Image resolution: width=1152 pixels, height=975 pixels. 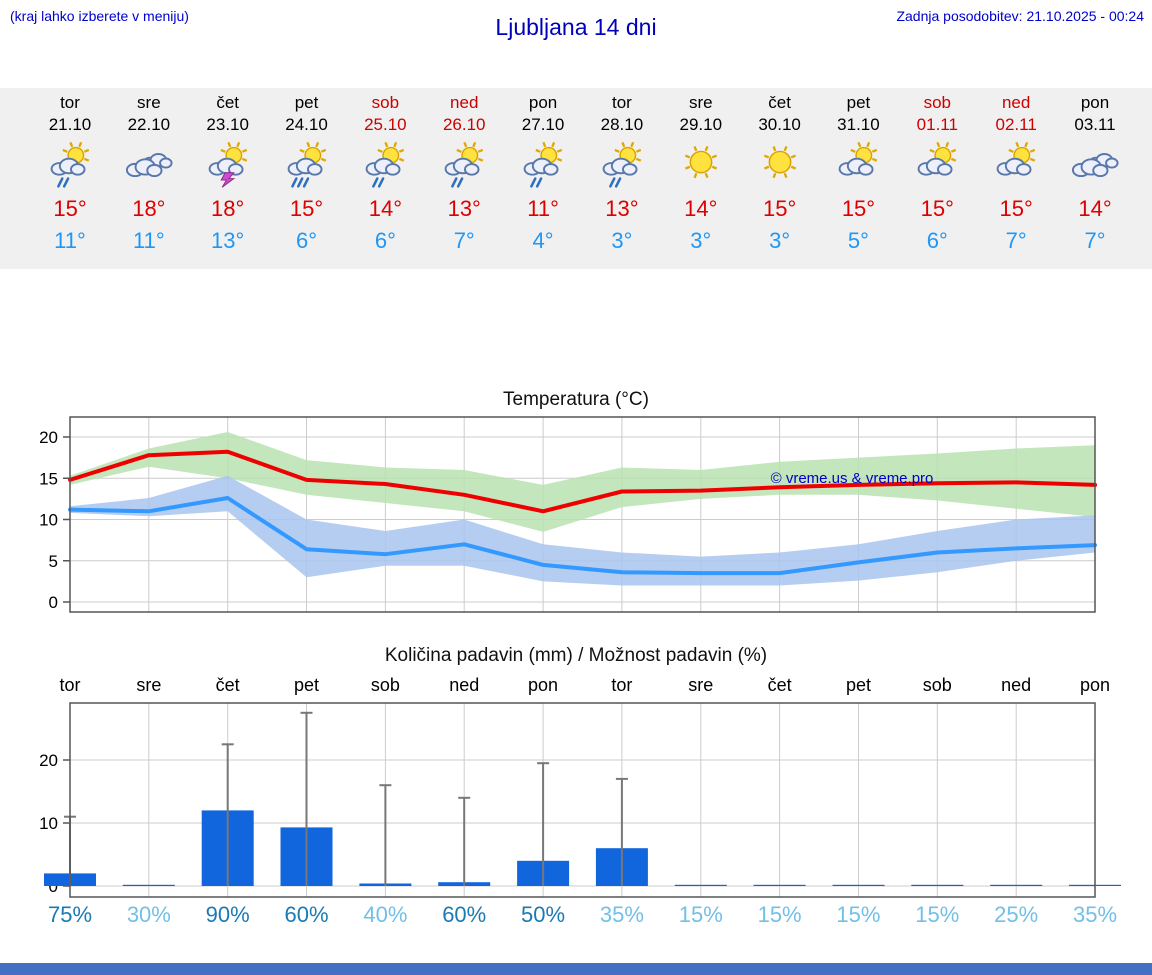 I want to click on svg-text: 20, so click(x=48, y=760).